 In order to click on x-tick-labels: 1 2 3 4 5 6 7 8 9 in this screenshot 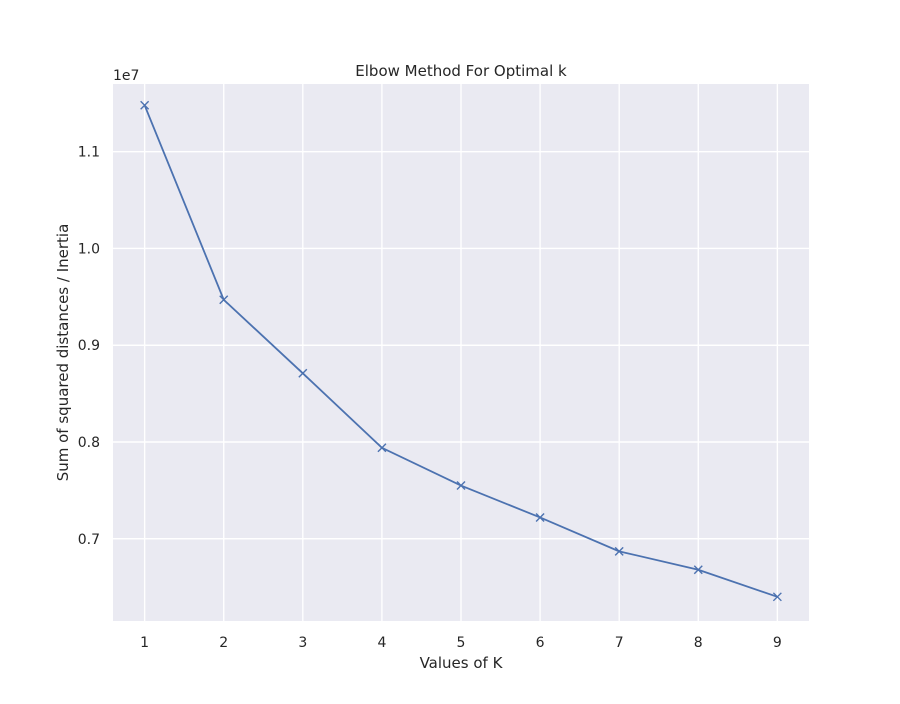, I will do `click(461, 643)`.